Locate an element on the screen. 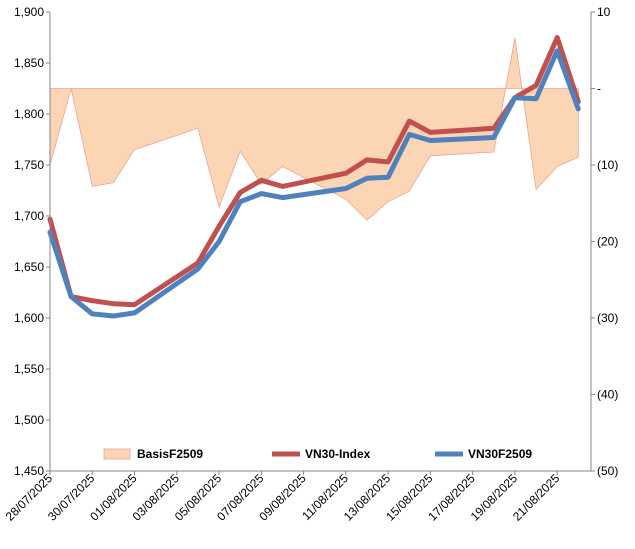  right-tick-label: (20) is located at coordinates (607, 242).